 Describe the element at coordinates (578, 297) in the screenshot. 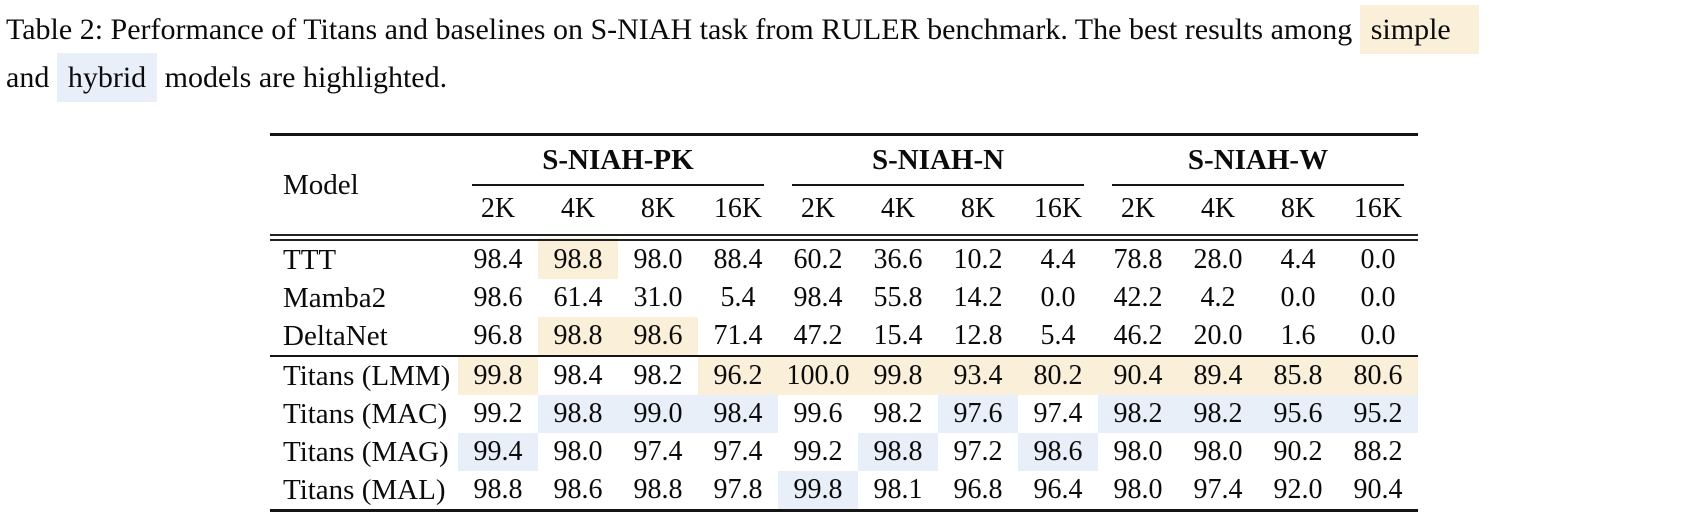

I see `value-cell: 61.4` at that location.